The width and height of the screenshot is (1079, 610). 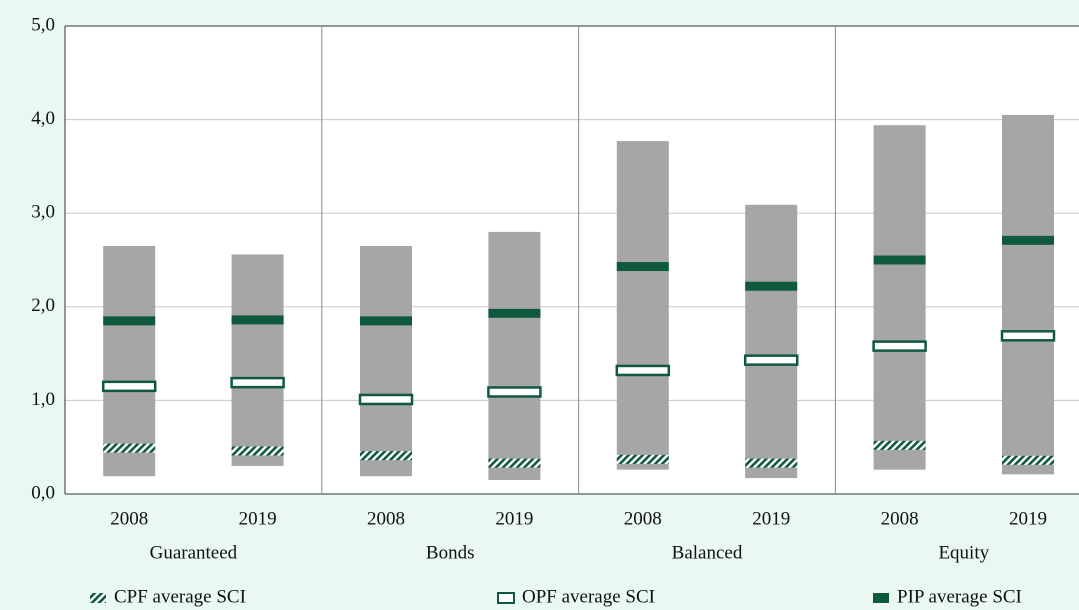 I want to click on y-tick-label: 3,0, so click(x=43, y=212).